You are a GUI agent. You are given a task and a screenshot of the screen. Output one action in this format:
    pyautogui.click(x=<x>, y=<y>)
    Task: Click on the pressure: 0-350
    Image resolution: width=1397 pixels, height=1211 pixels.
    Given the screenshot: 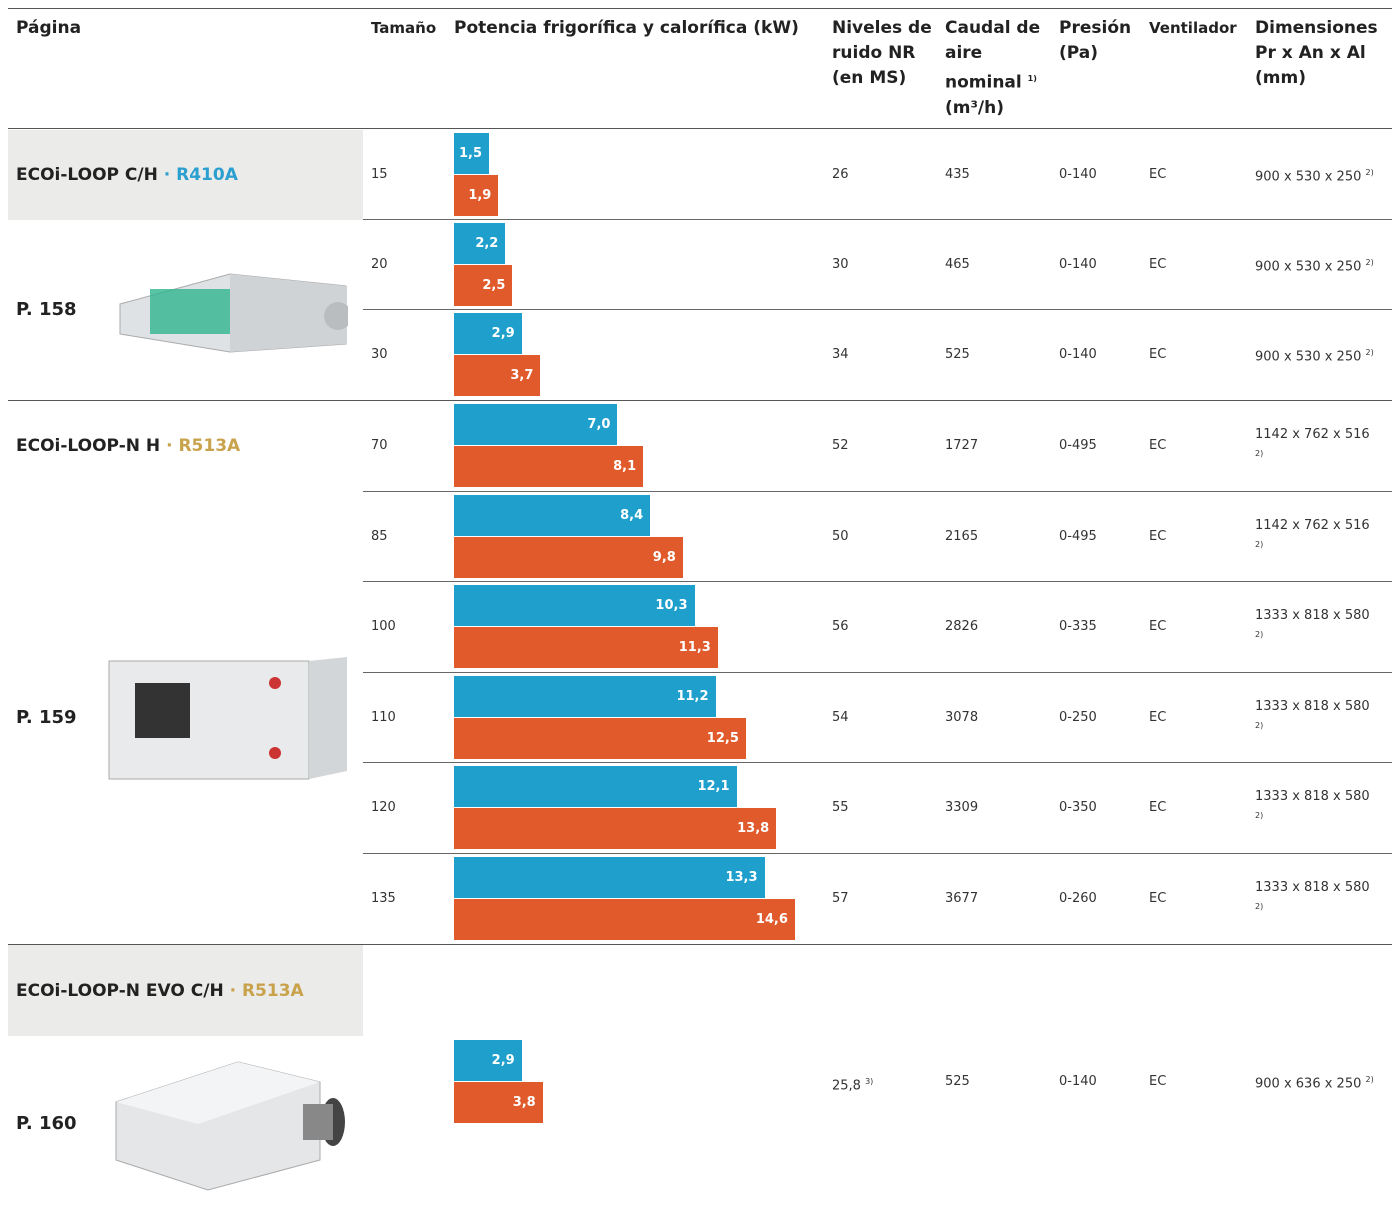 What is the action you would take?
    pyautogui.click(x=1078, y=808)
    